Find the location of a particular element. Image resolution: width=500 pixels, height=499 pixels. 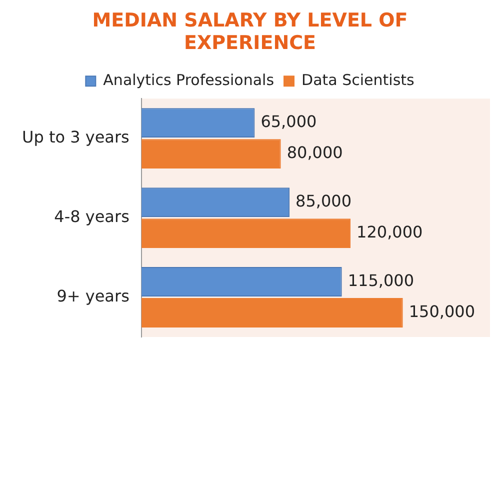

y-tick-label: 4-8 years is located at coordinates (92, 216).